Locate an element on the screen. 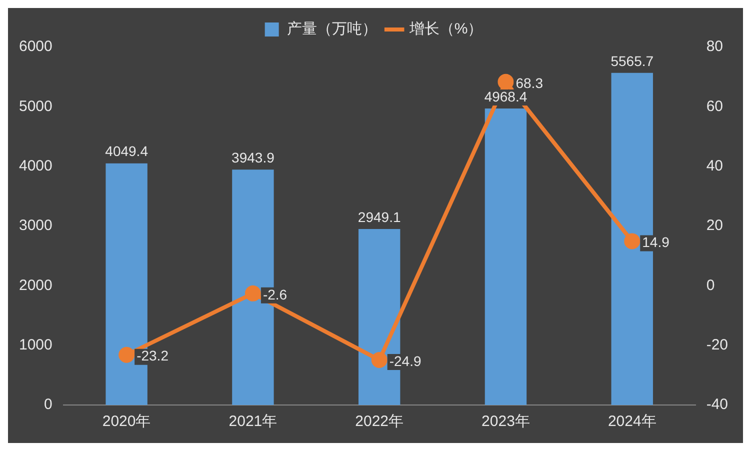 The height and width of the screenshot is (451, 751). x-tick-label: 2022年 is located at coordinates (379, 421).